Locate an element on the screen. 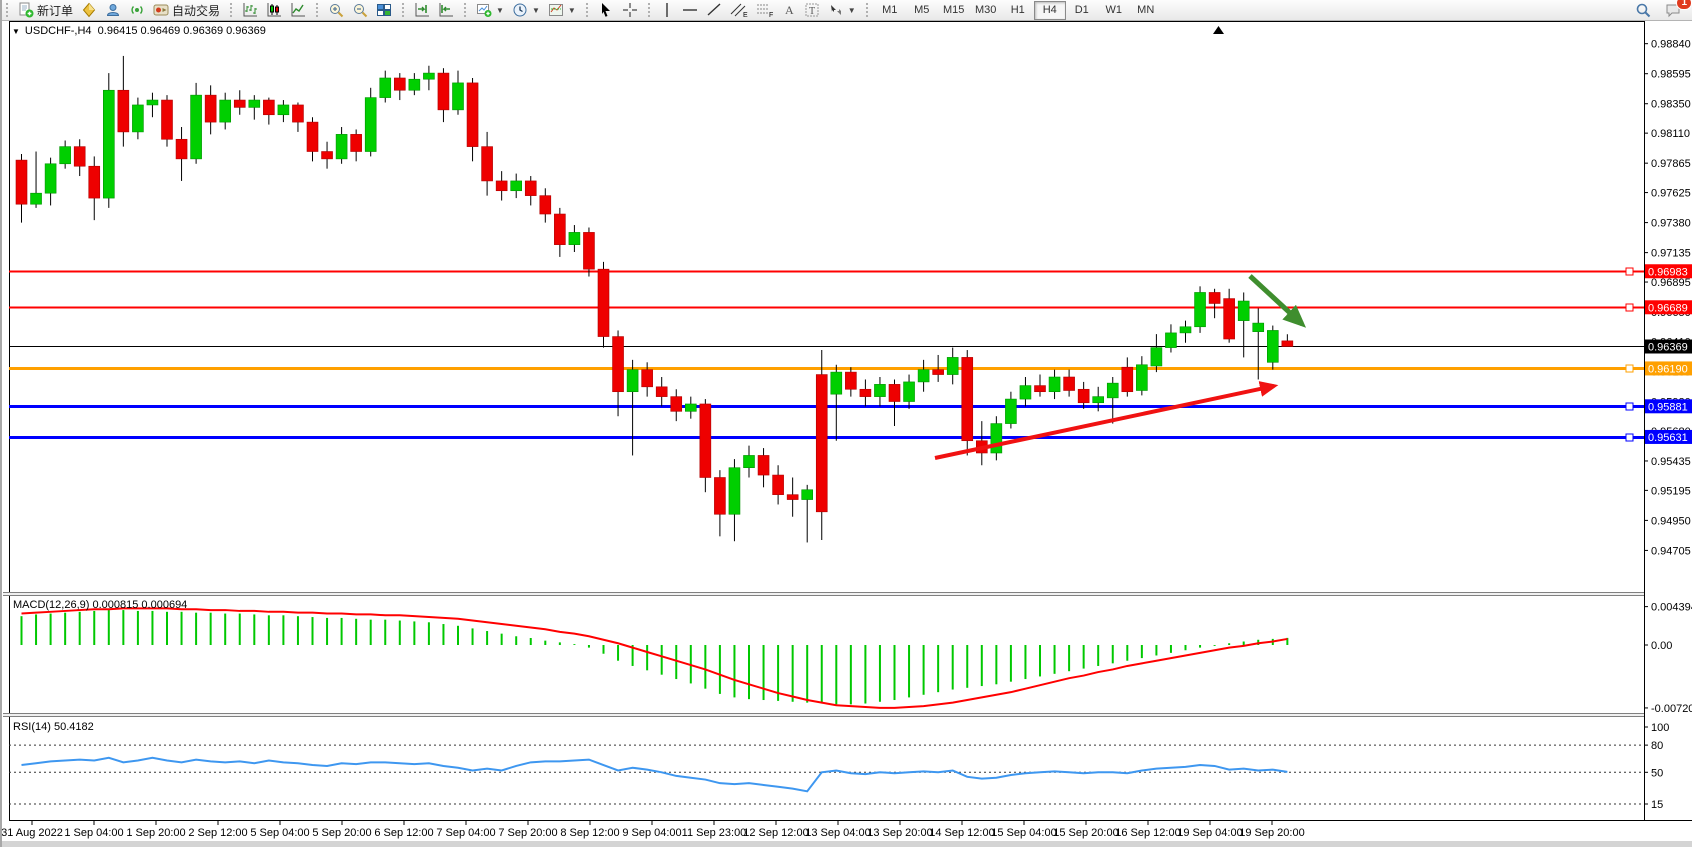 Image resolution: width=1692 pixels, height=847 pixels. timeframe-H4: H4 is located at coordinates (1049, 10).